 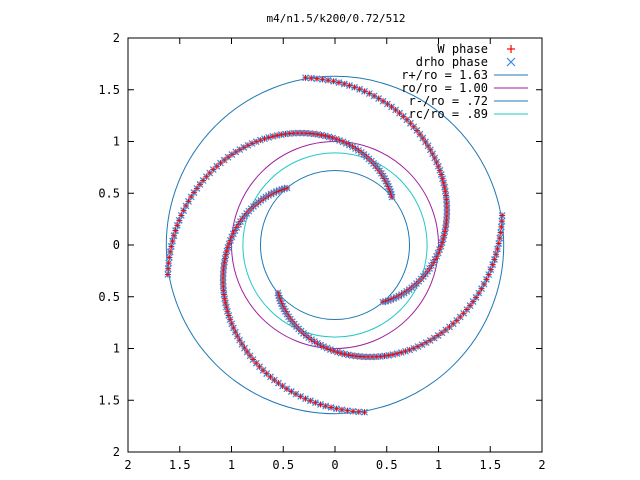 I want to click on y-tick-label: 0, so click(x=116, y=245).